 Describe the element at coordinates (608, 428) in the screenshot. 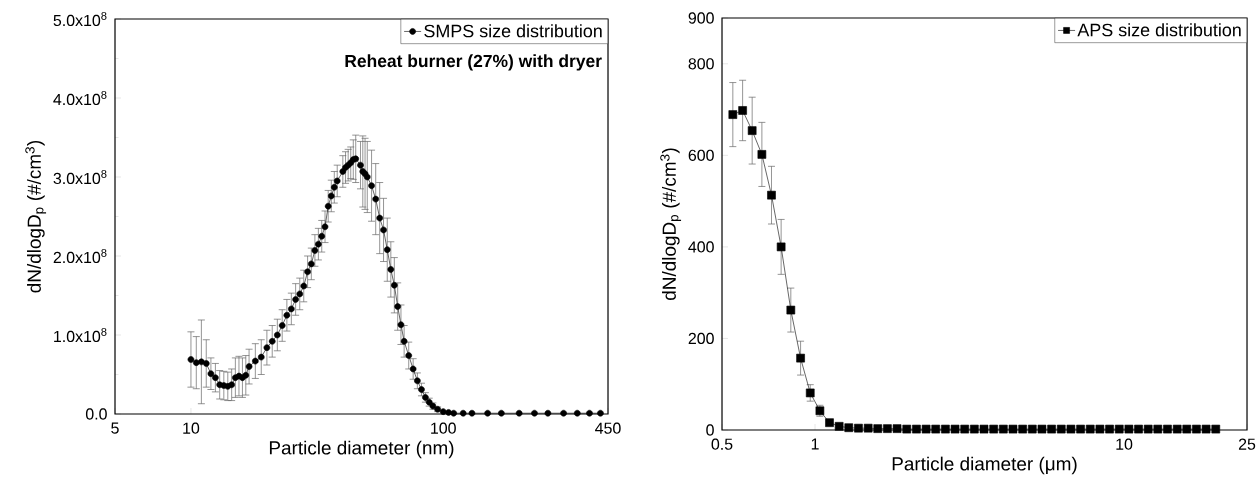

I see `x-tick-label: 450` at that location.